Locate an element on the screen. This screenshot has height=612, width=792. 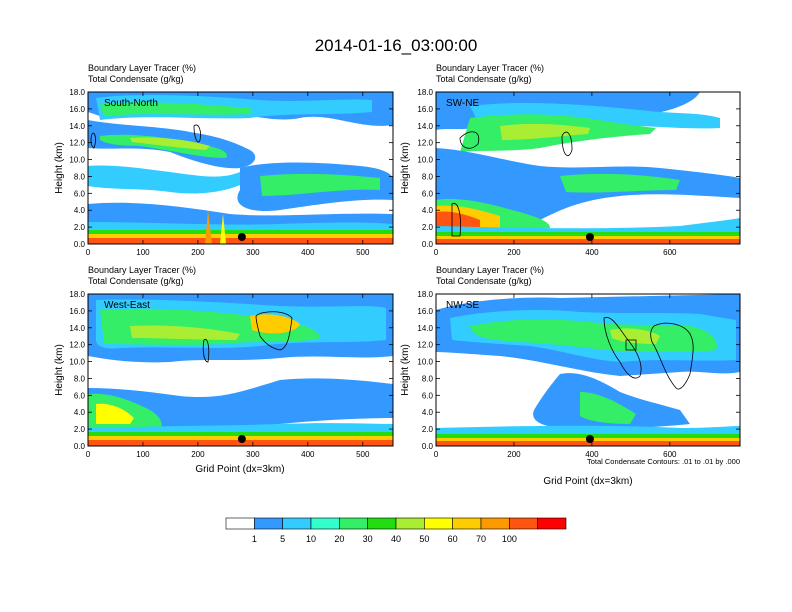
panel-title-line2: Total Condensate (g/kg) is located at coordinates (484, 281).